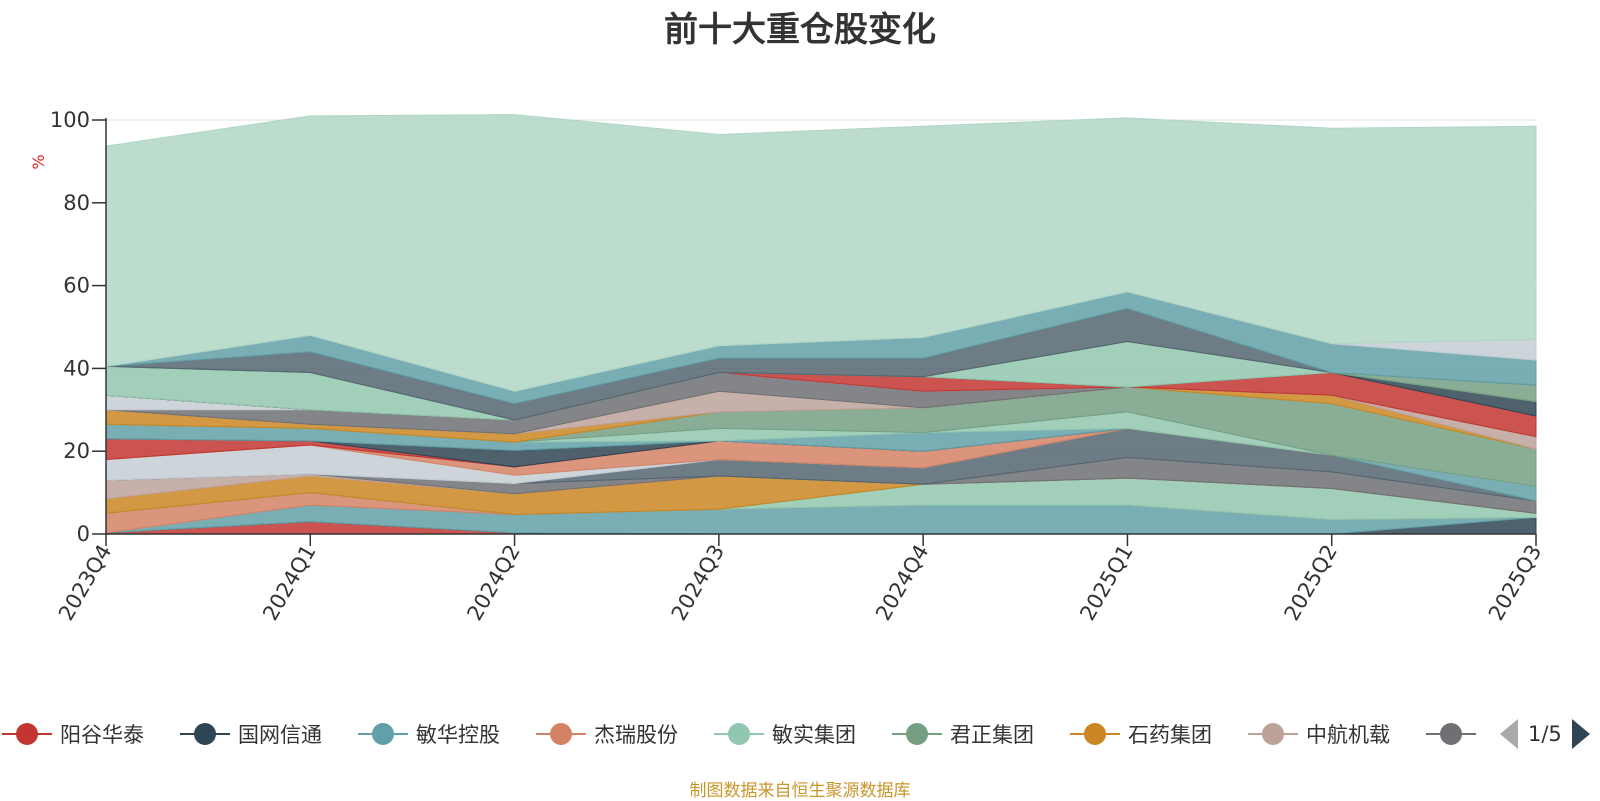 Image resolution: width=1600 pixels, height=801 pixels. What do you see at coordinates (458, 735) in the screenshot?
I see `legend-label: 敏华控股` at bounding box center [458, 735].